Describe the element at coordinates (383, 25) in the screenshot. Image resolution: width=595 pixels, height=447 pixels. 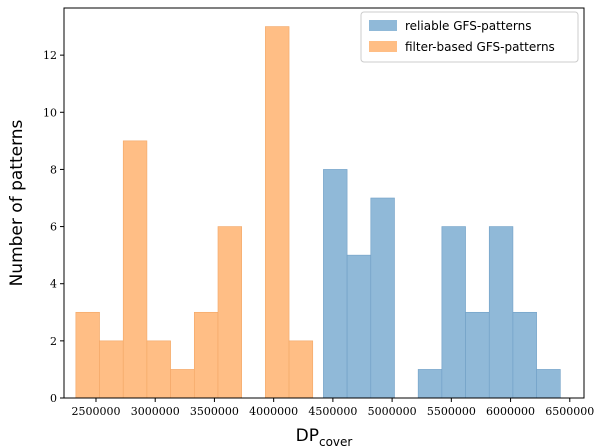
I see `legend-swatch-reliable` at that location.